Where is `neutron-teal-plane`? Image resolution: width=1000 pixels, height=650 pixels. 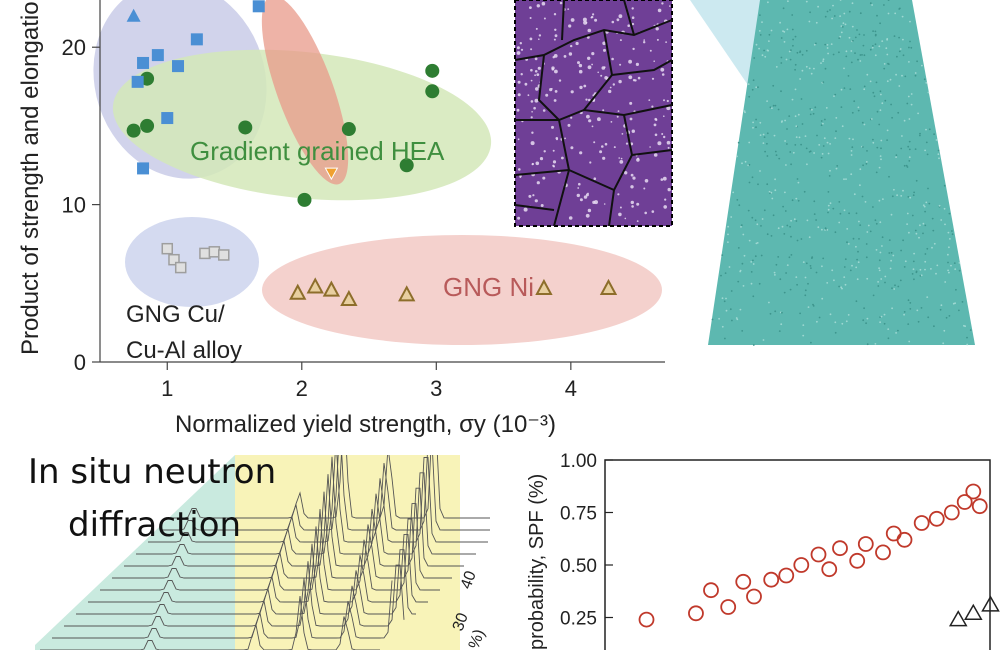 neutron-teal-plane is located at coordinates (135, 552).